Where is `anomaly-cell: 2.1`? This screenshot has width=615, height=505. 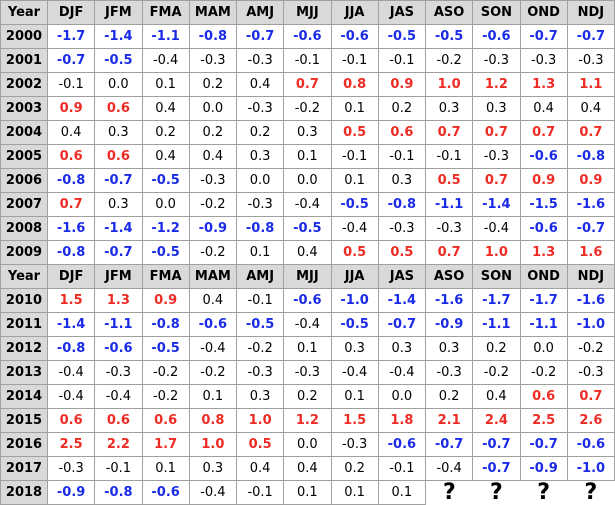
anomaly-cell: 2.1 is located at coordinates (449, 420).